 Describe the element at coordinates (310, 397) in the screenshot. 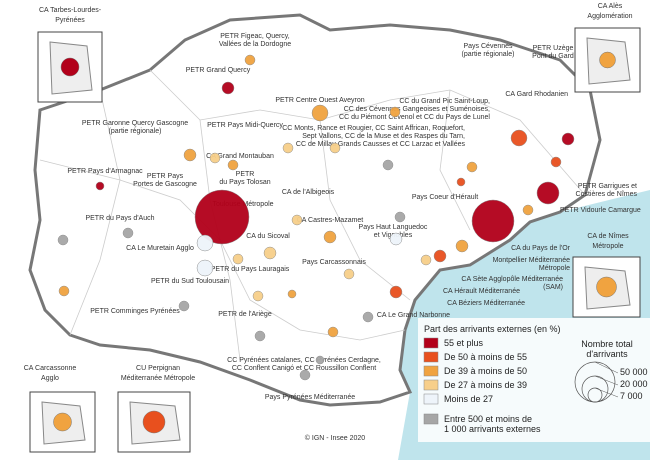

I see `area-label: Pays Pyrénées Méditerranée` at that location.